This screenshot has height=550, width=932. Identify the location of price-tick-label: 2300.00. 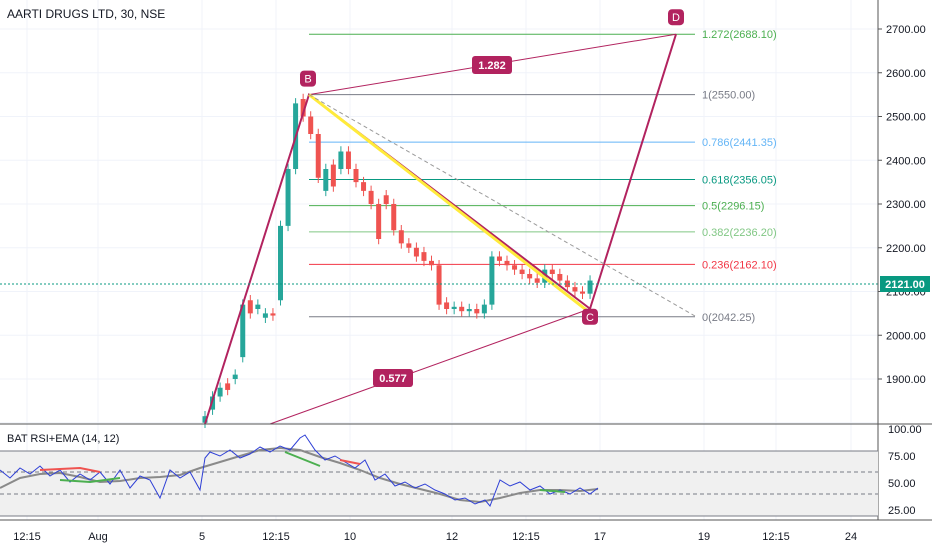
(906, 205).